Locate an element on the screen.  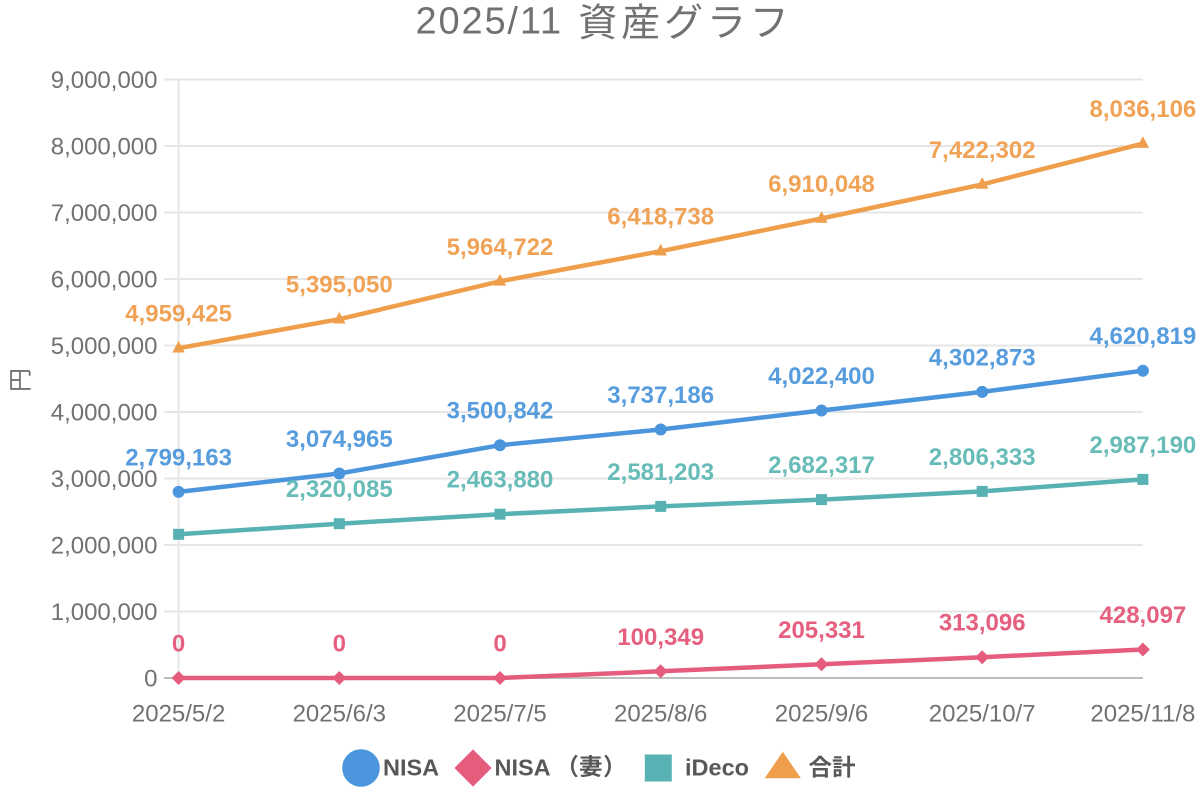
svg-text: iDeco is located at coordinates (717, 768).